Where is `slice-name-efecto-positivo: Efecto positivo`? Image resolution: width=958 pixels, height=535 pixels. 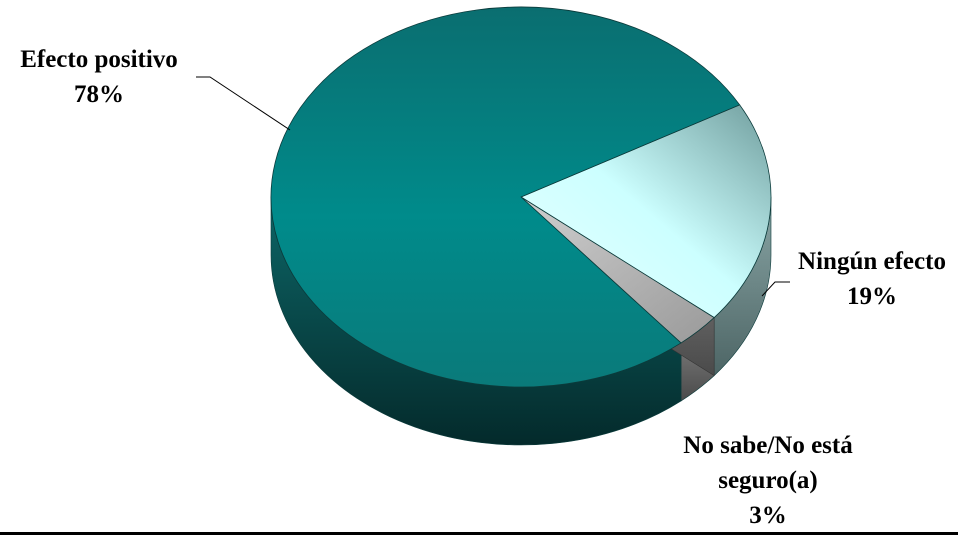 slice-name-efecto-positivo: Efecto positivo is located at coordinates (99, 59).